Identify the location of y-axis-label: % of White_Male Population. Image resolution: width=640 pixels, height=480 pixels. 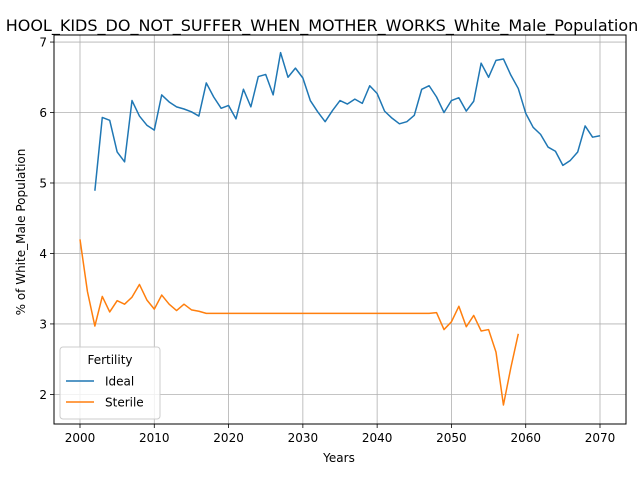
(21, 232).